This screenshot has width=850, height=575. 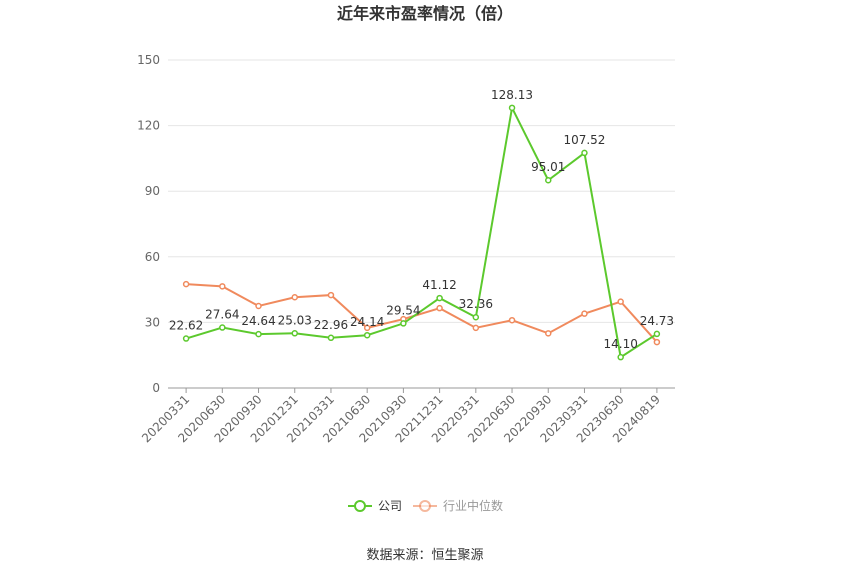 I want to click on company-data-label: 24.64, so click(x=258, y=321).